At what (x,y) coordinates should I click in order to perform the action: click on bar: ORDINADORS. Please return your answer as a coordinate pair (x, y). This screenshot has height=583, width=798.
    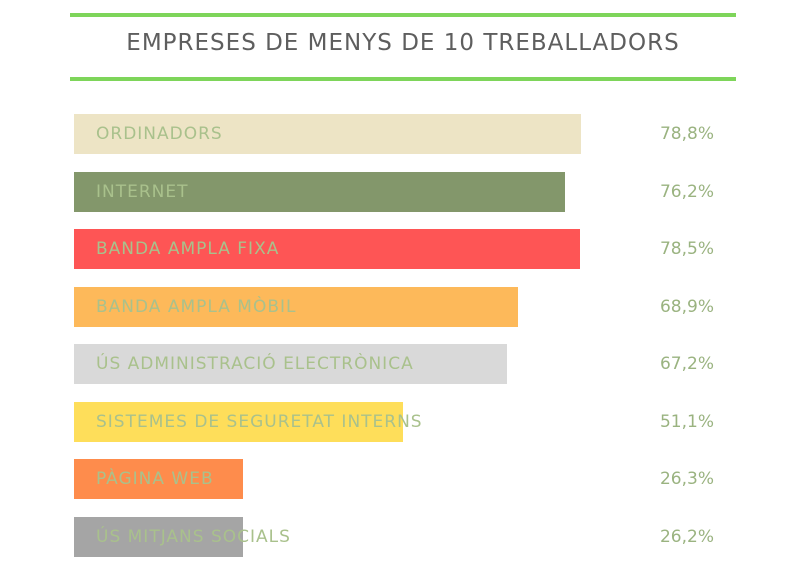
    Looking at the image, I should click on (327, 134).